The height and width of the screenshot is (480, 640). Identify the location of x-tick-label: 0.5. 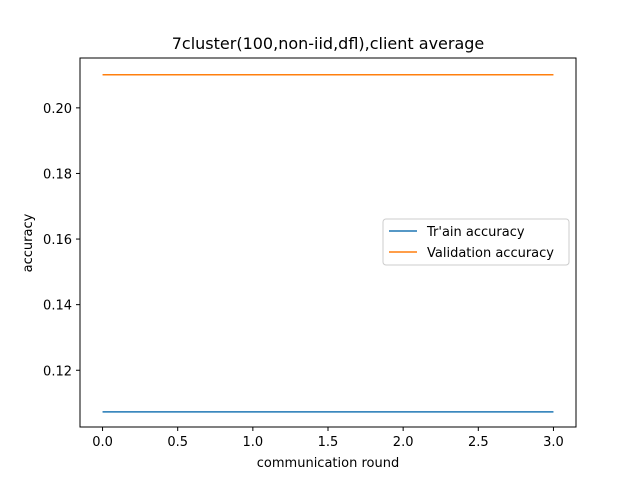
(177, 442).